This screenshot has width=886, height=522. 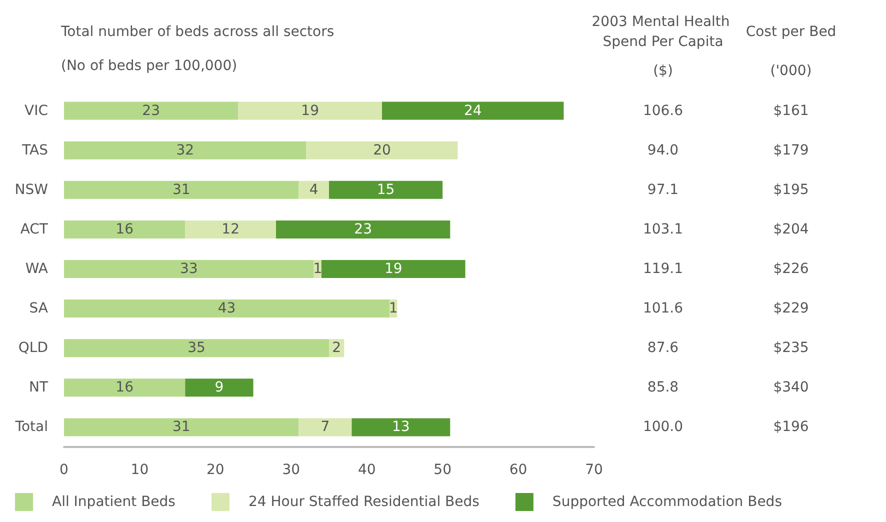 What do you see at coordinates (38, 308) in the screenshot?
I see `y-tick-label: SA` at bounding box center [38, 308].